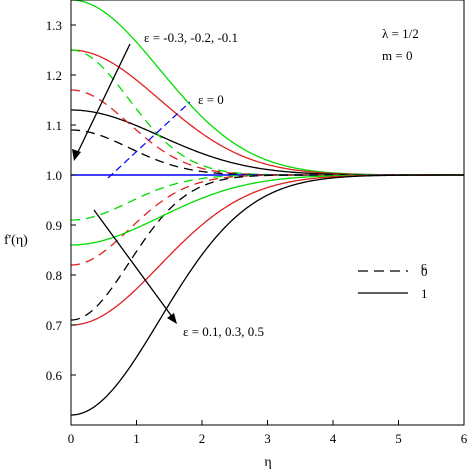 This screenshot has width=474, height=474. What do you see at coordinates (172, 318) in the screenshot?
I see `arrowhead-positive-eps` at bounding box center [172, 318].